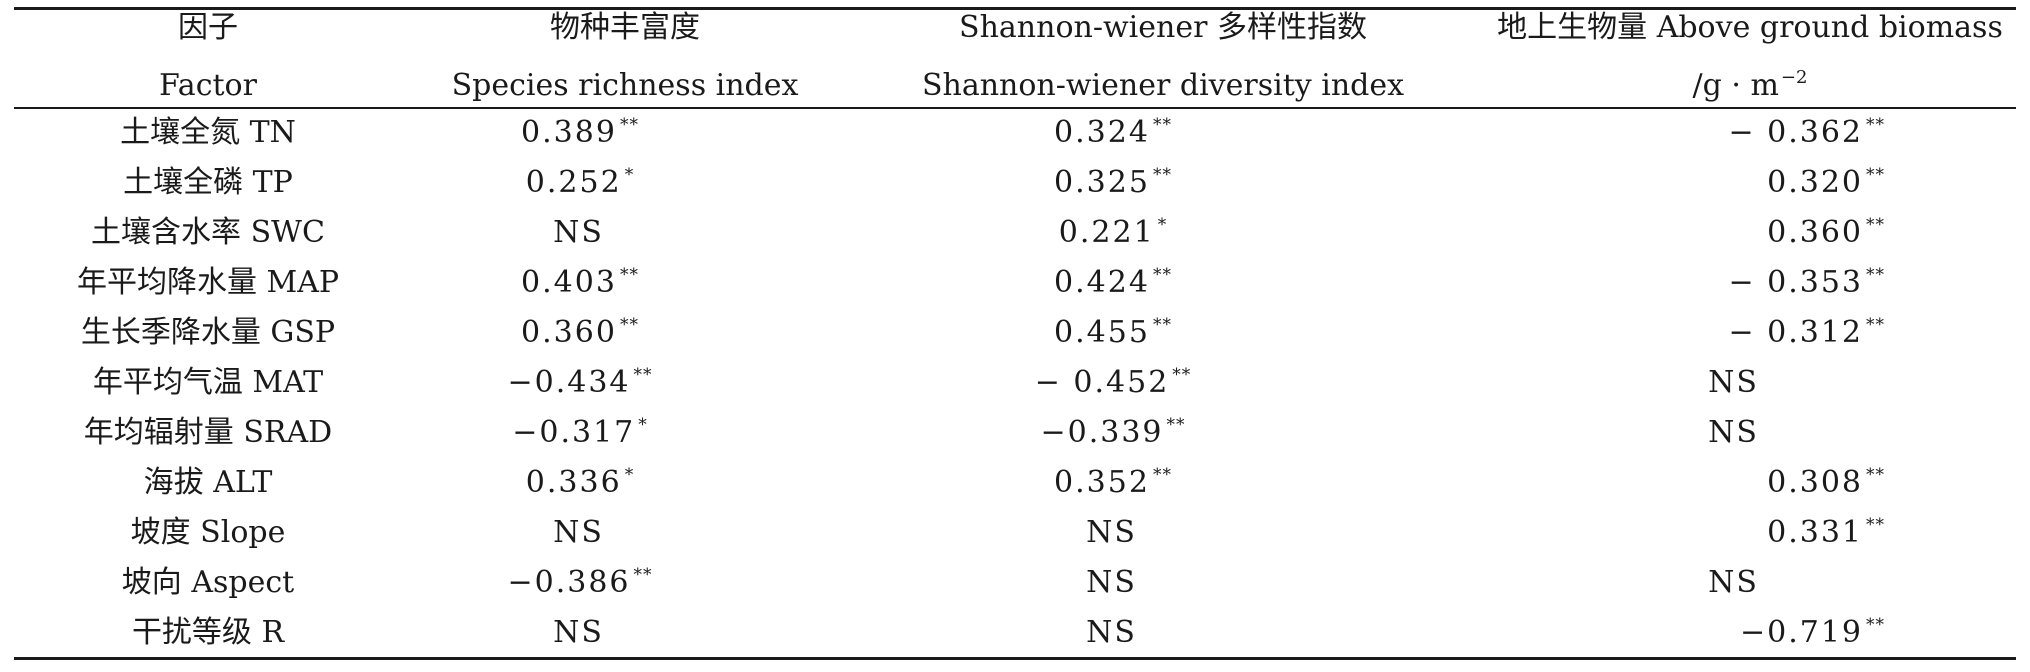 The height and width of the screenshot is (672, 2030). Describe the element at coordinates (1750, 27) in the screenshot. I see `header-biomass-cn: 地上生物量 Above ground biomass` at that location.